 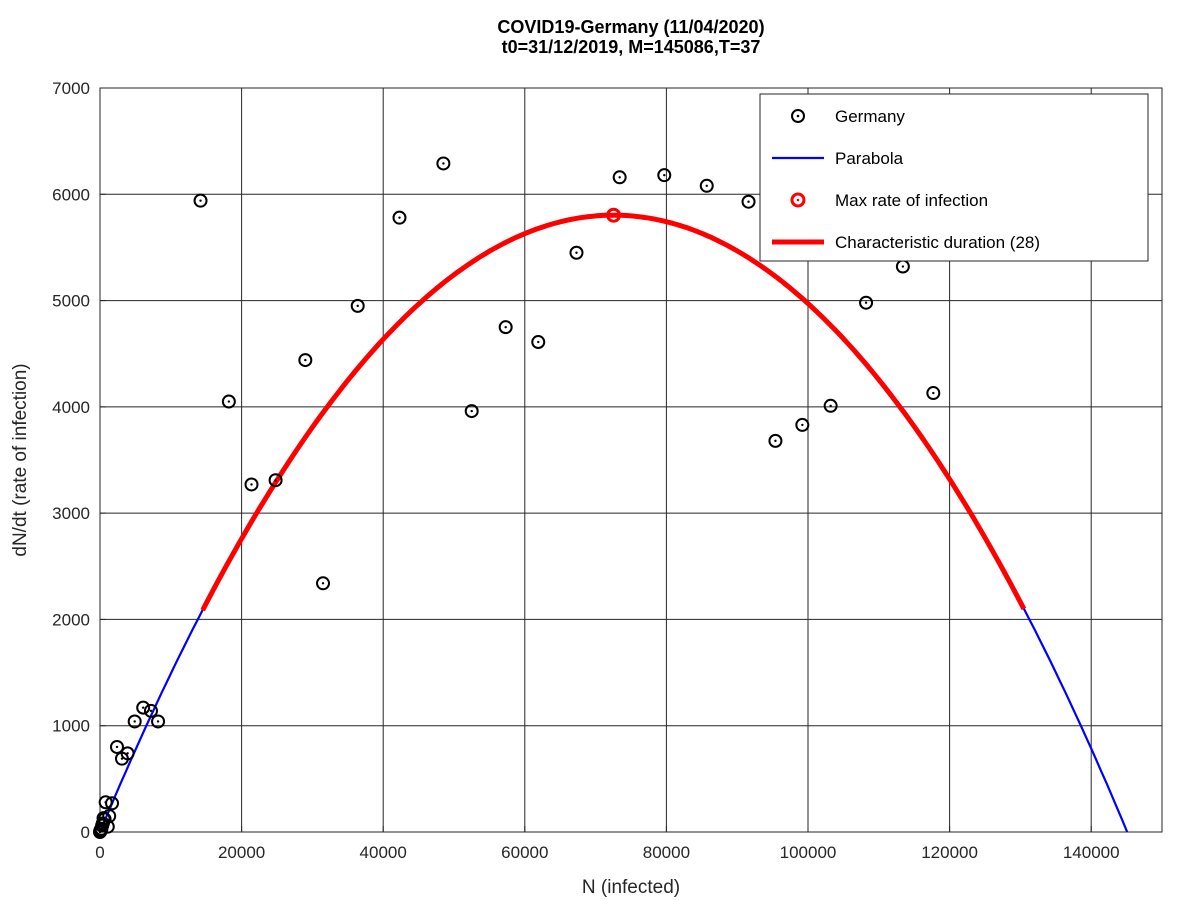 I want to click on chart-title: COVID19-Germany (11/04/2020), so click(x=630, y=27).